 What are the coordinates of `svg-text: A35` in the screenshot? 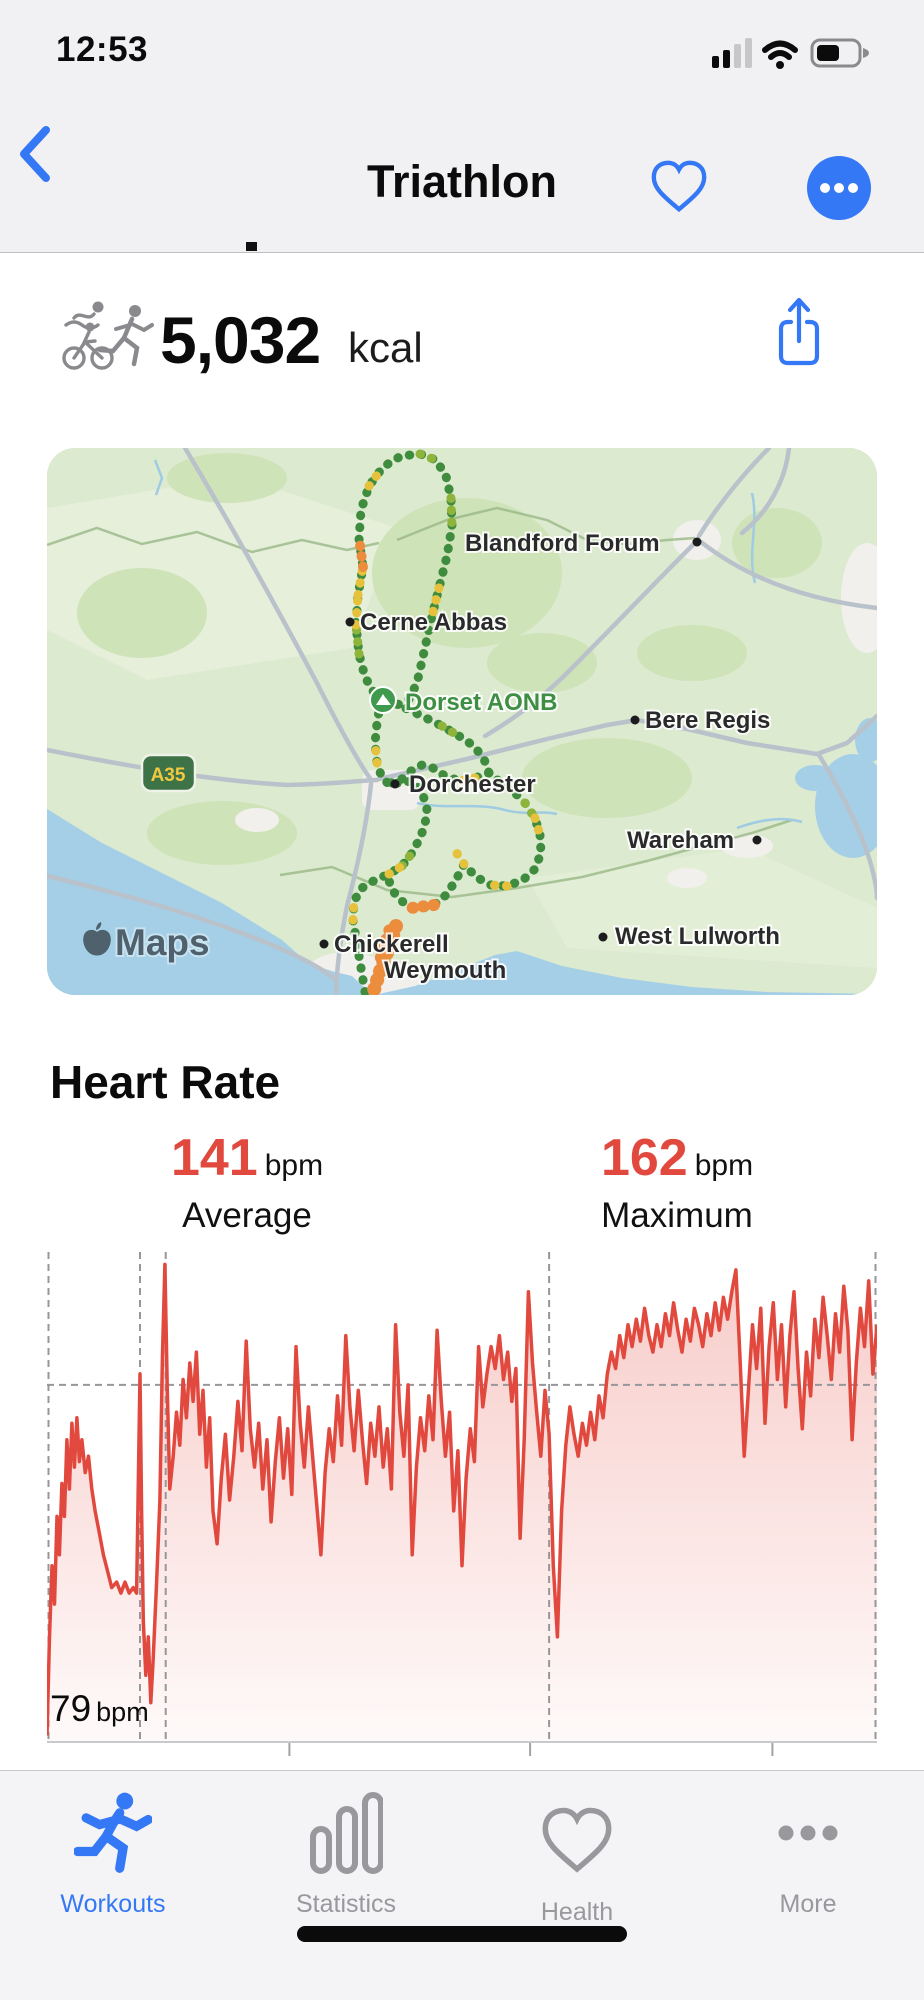 It's located at (168, 775).